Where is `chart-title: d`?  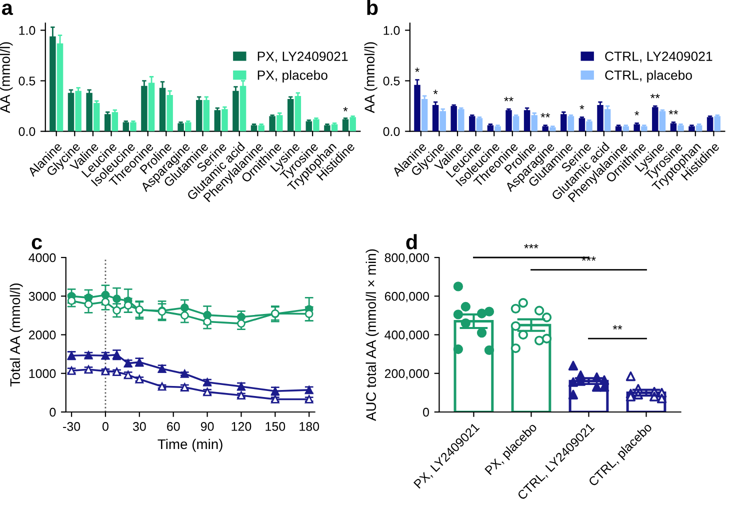 chart-title: d is located at coordinates (411, 242).